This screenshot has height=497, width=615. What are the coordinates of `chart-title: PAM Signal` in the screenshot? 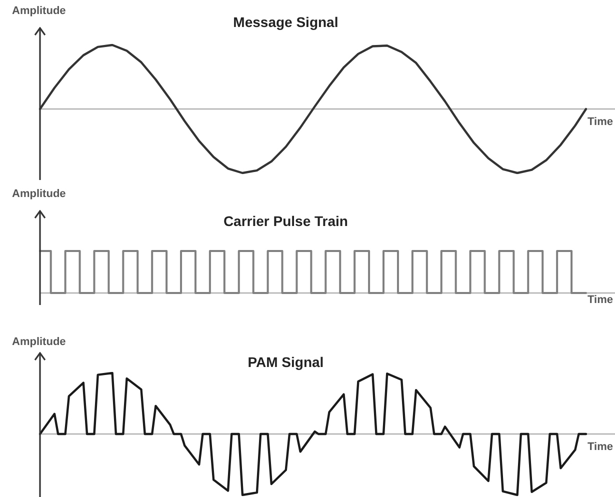 It's located at (286, 362).